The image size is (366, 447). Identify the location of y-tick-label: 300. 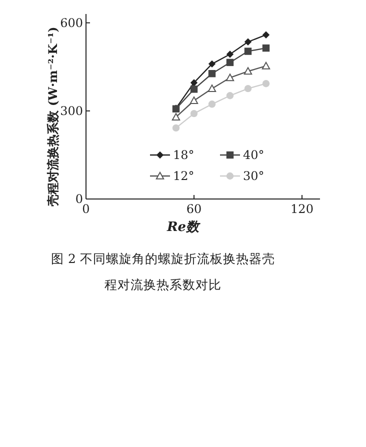
(71, 111).